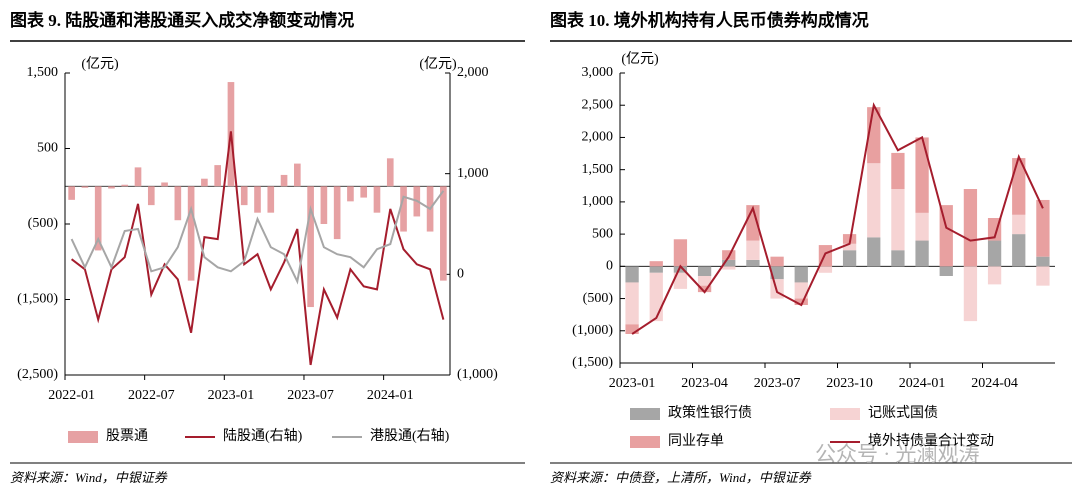 The image size is (1080, 503). What do you see at coordinates (460, 274) in the screenshot?
I see `y2-tick-label: 0` at bounding box center [460, 274].